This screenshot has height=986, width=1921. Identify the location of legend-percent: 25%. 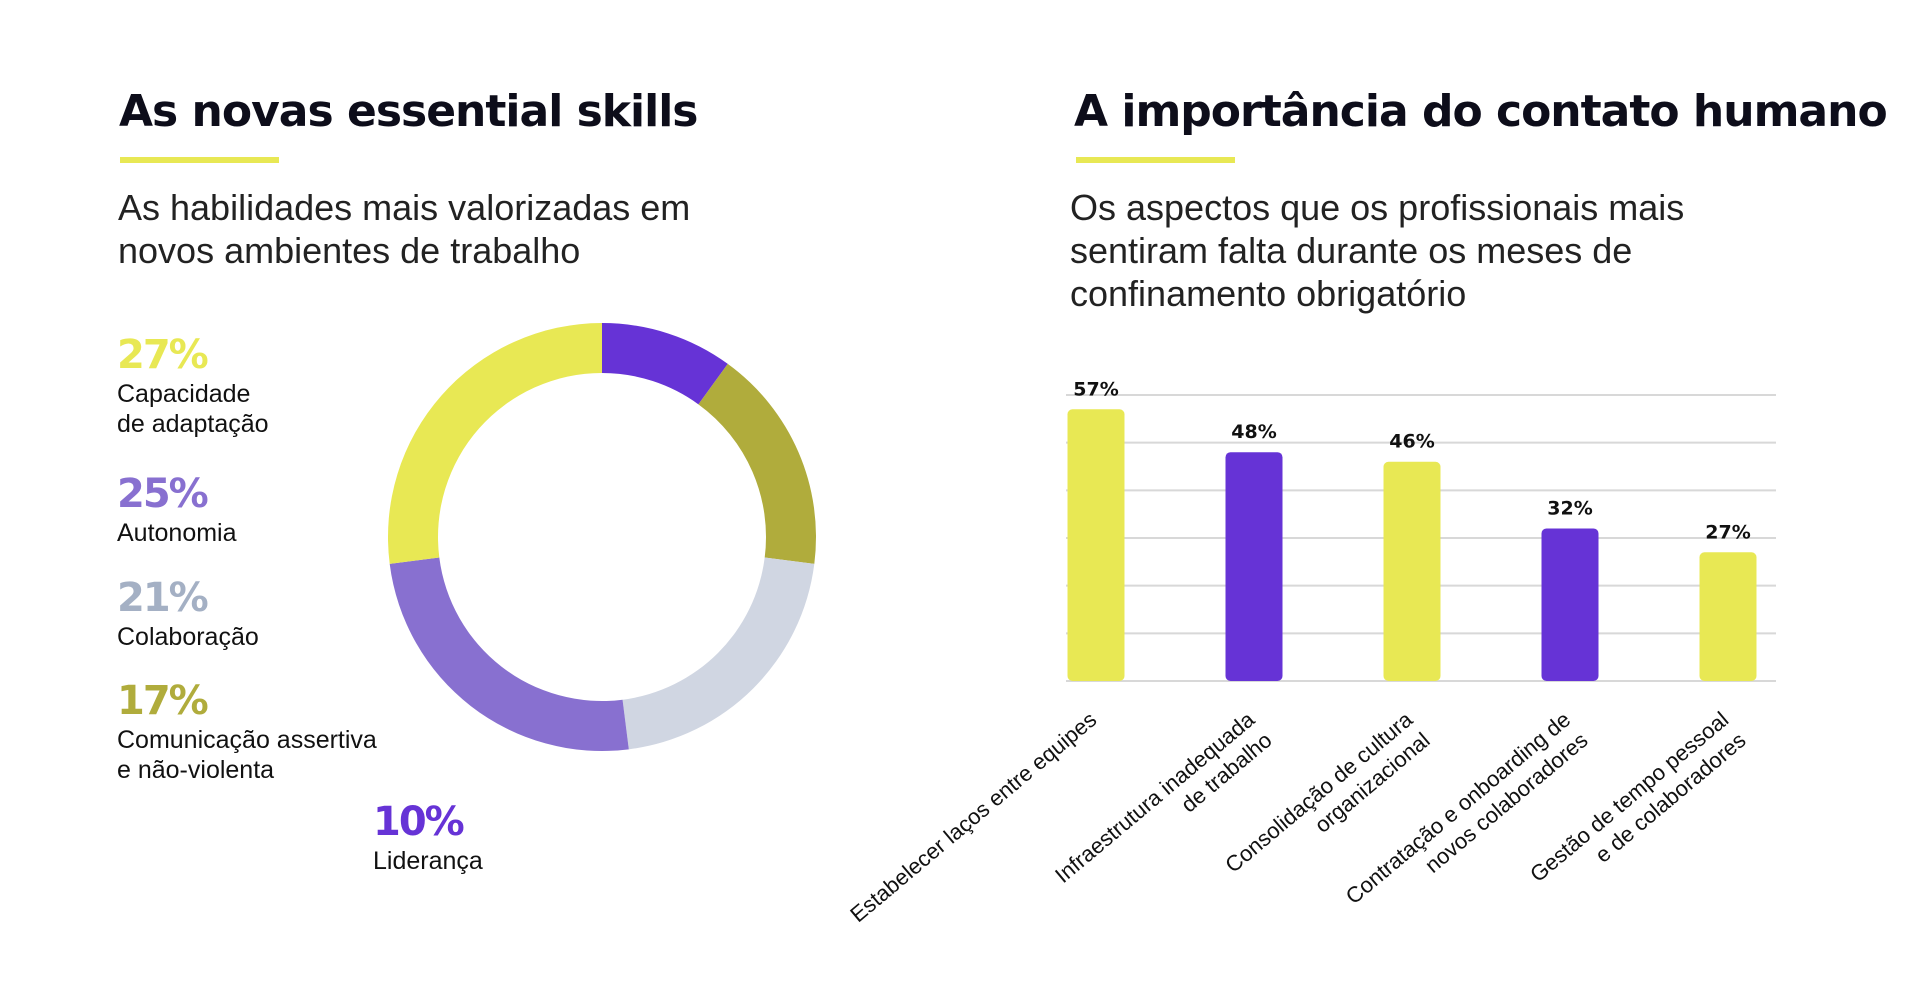
(163, 494).